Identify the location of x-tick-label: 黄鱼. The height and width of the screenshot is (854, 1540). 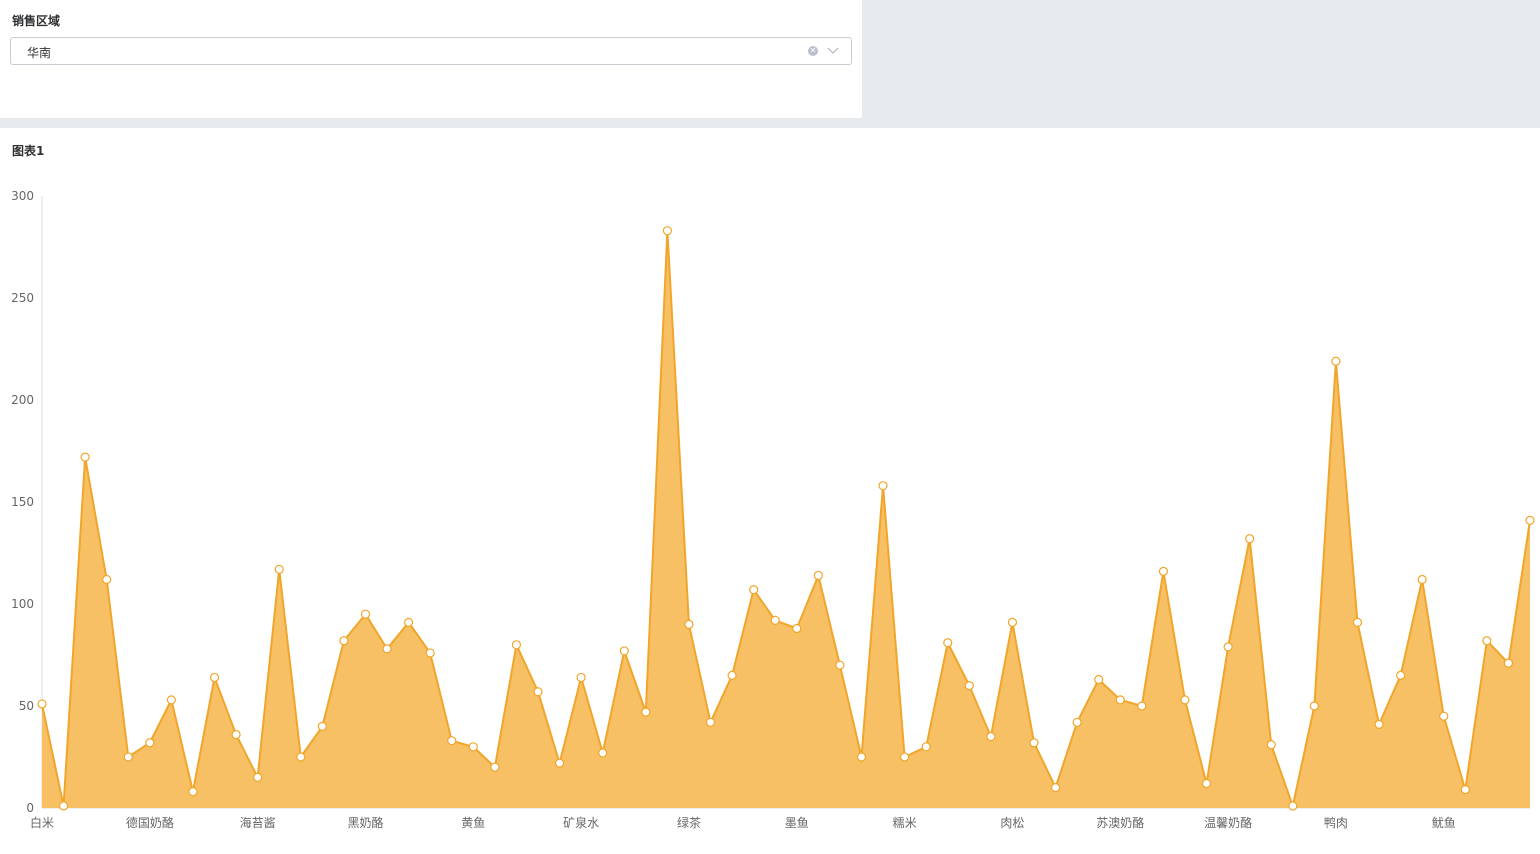
(473, 823).